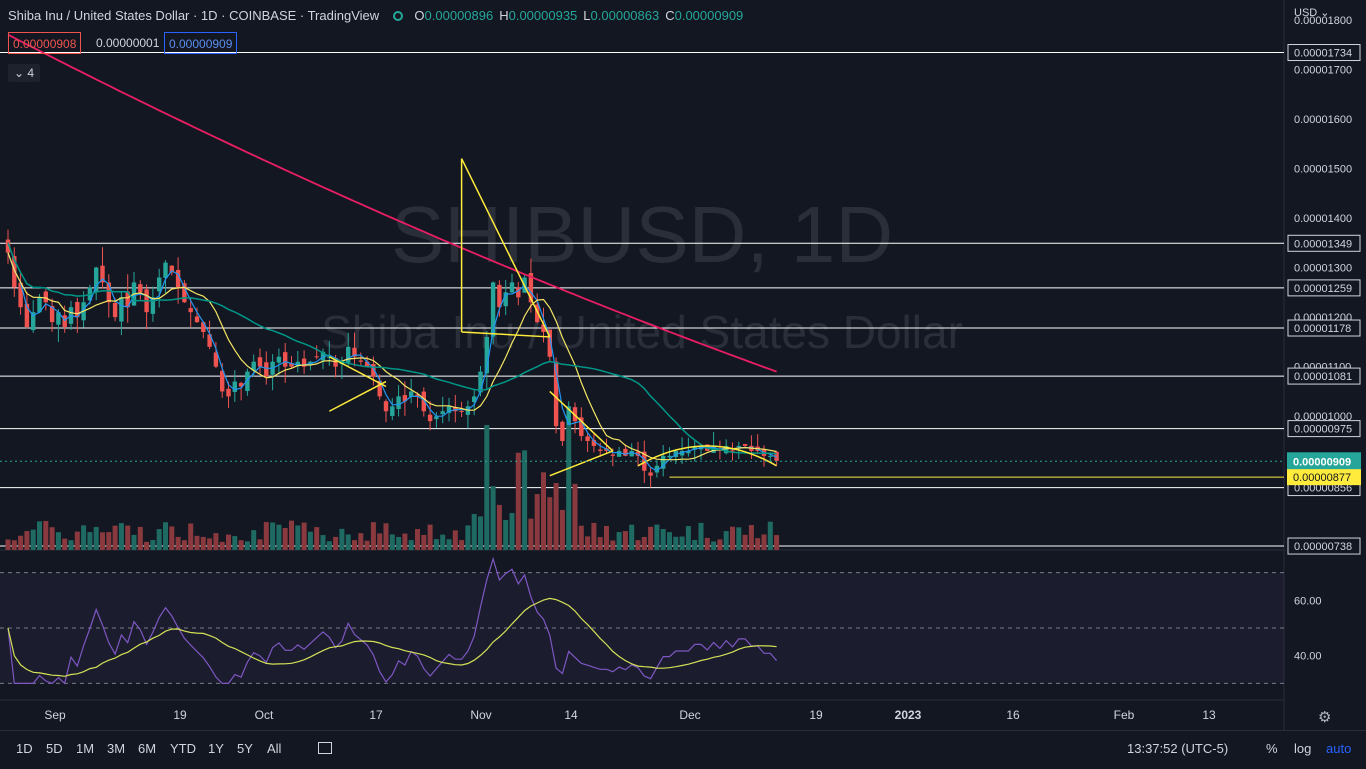  I want to click on timeframe-3m: 3M, so click(116, 748).